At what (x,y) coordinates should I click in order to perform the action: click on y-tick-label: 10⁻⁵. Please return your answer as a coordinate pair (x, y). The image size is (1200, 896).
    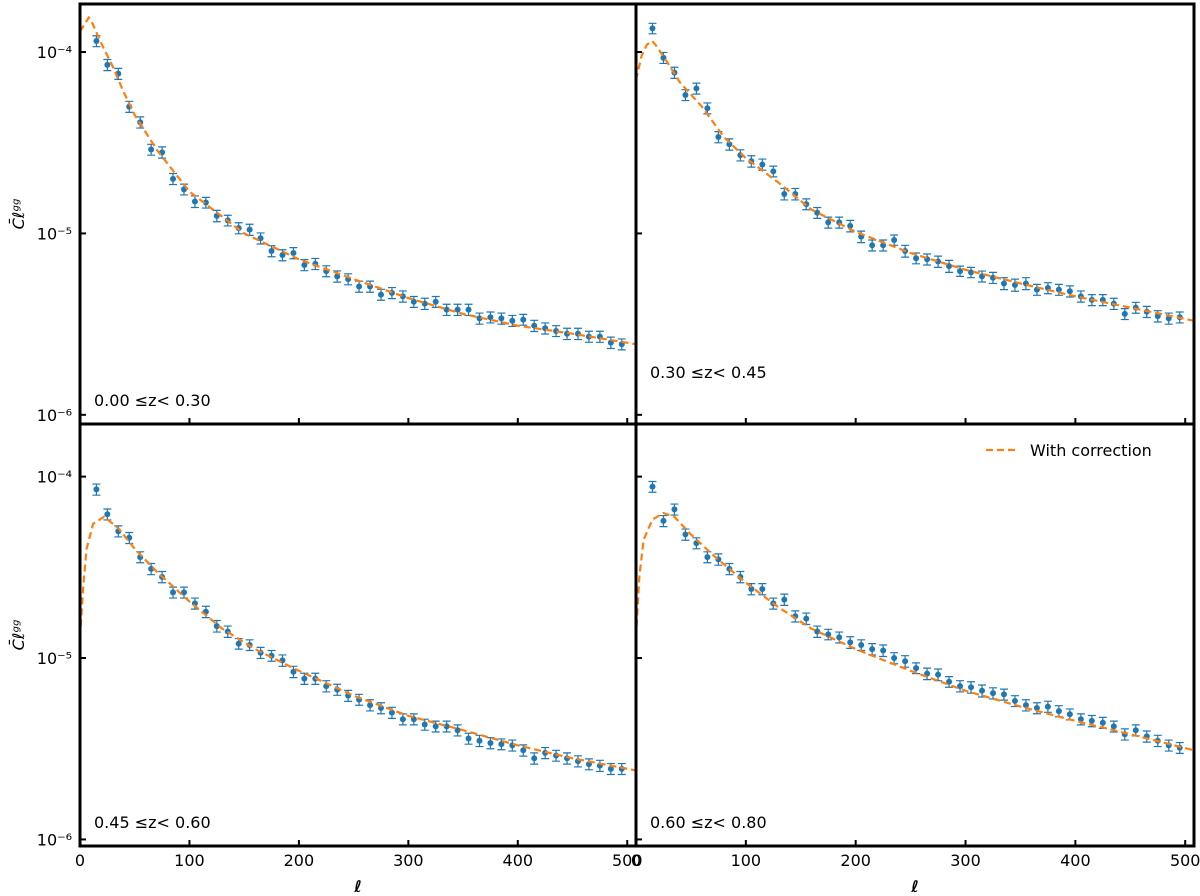
    Looking at the image, I should click on (54, 233).